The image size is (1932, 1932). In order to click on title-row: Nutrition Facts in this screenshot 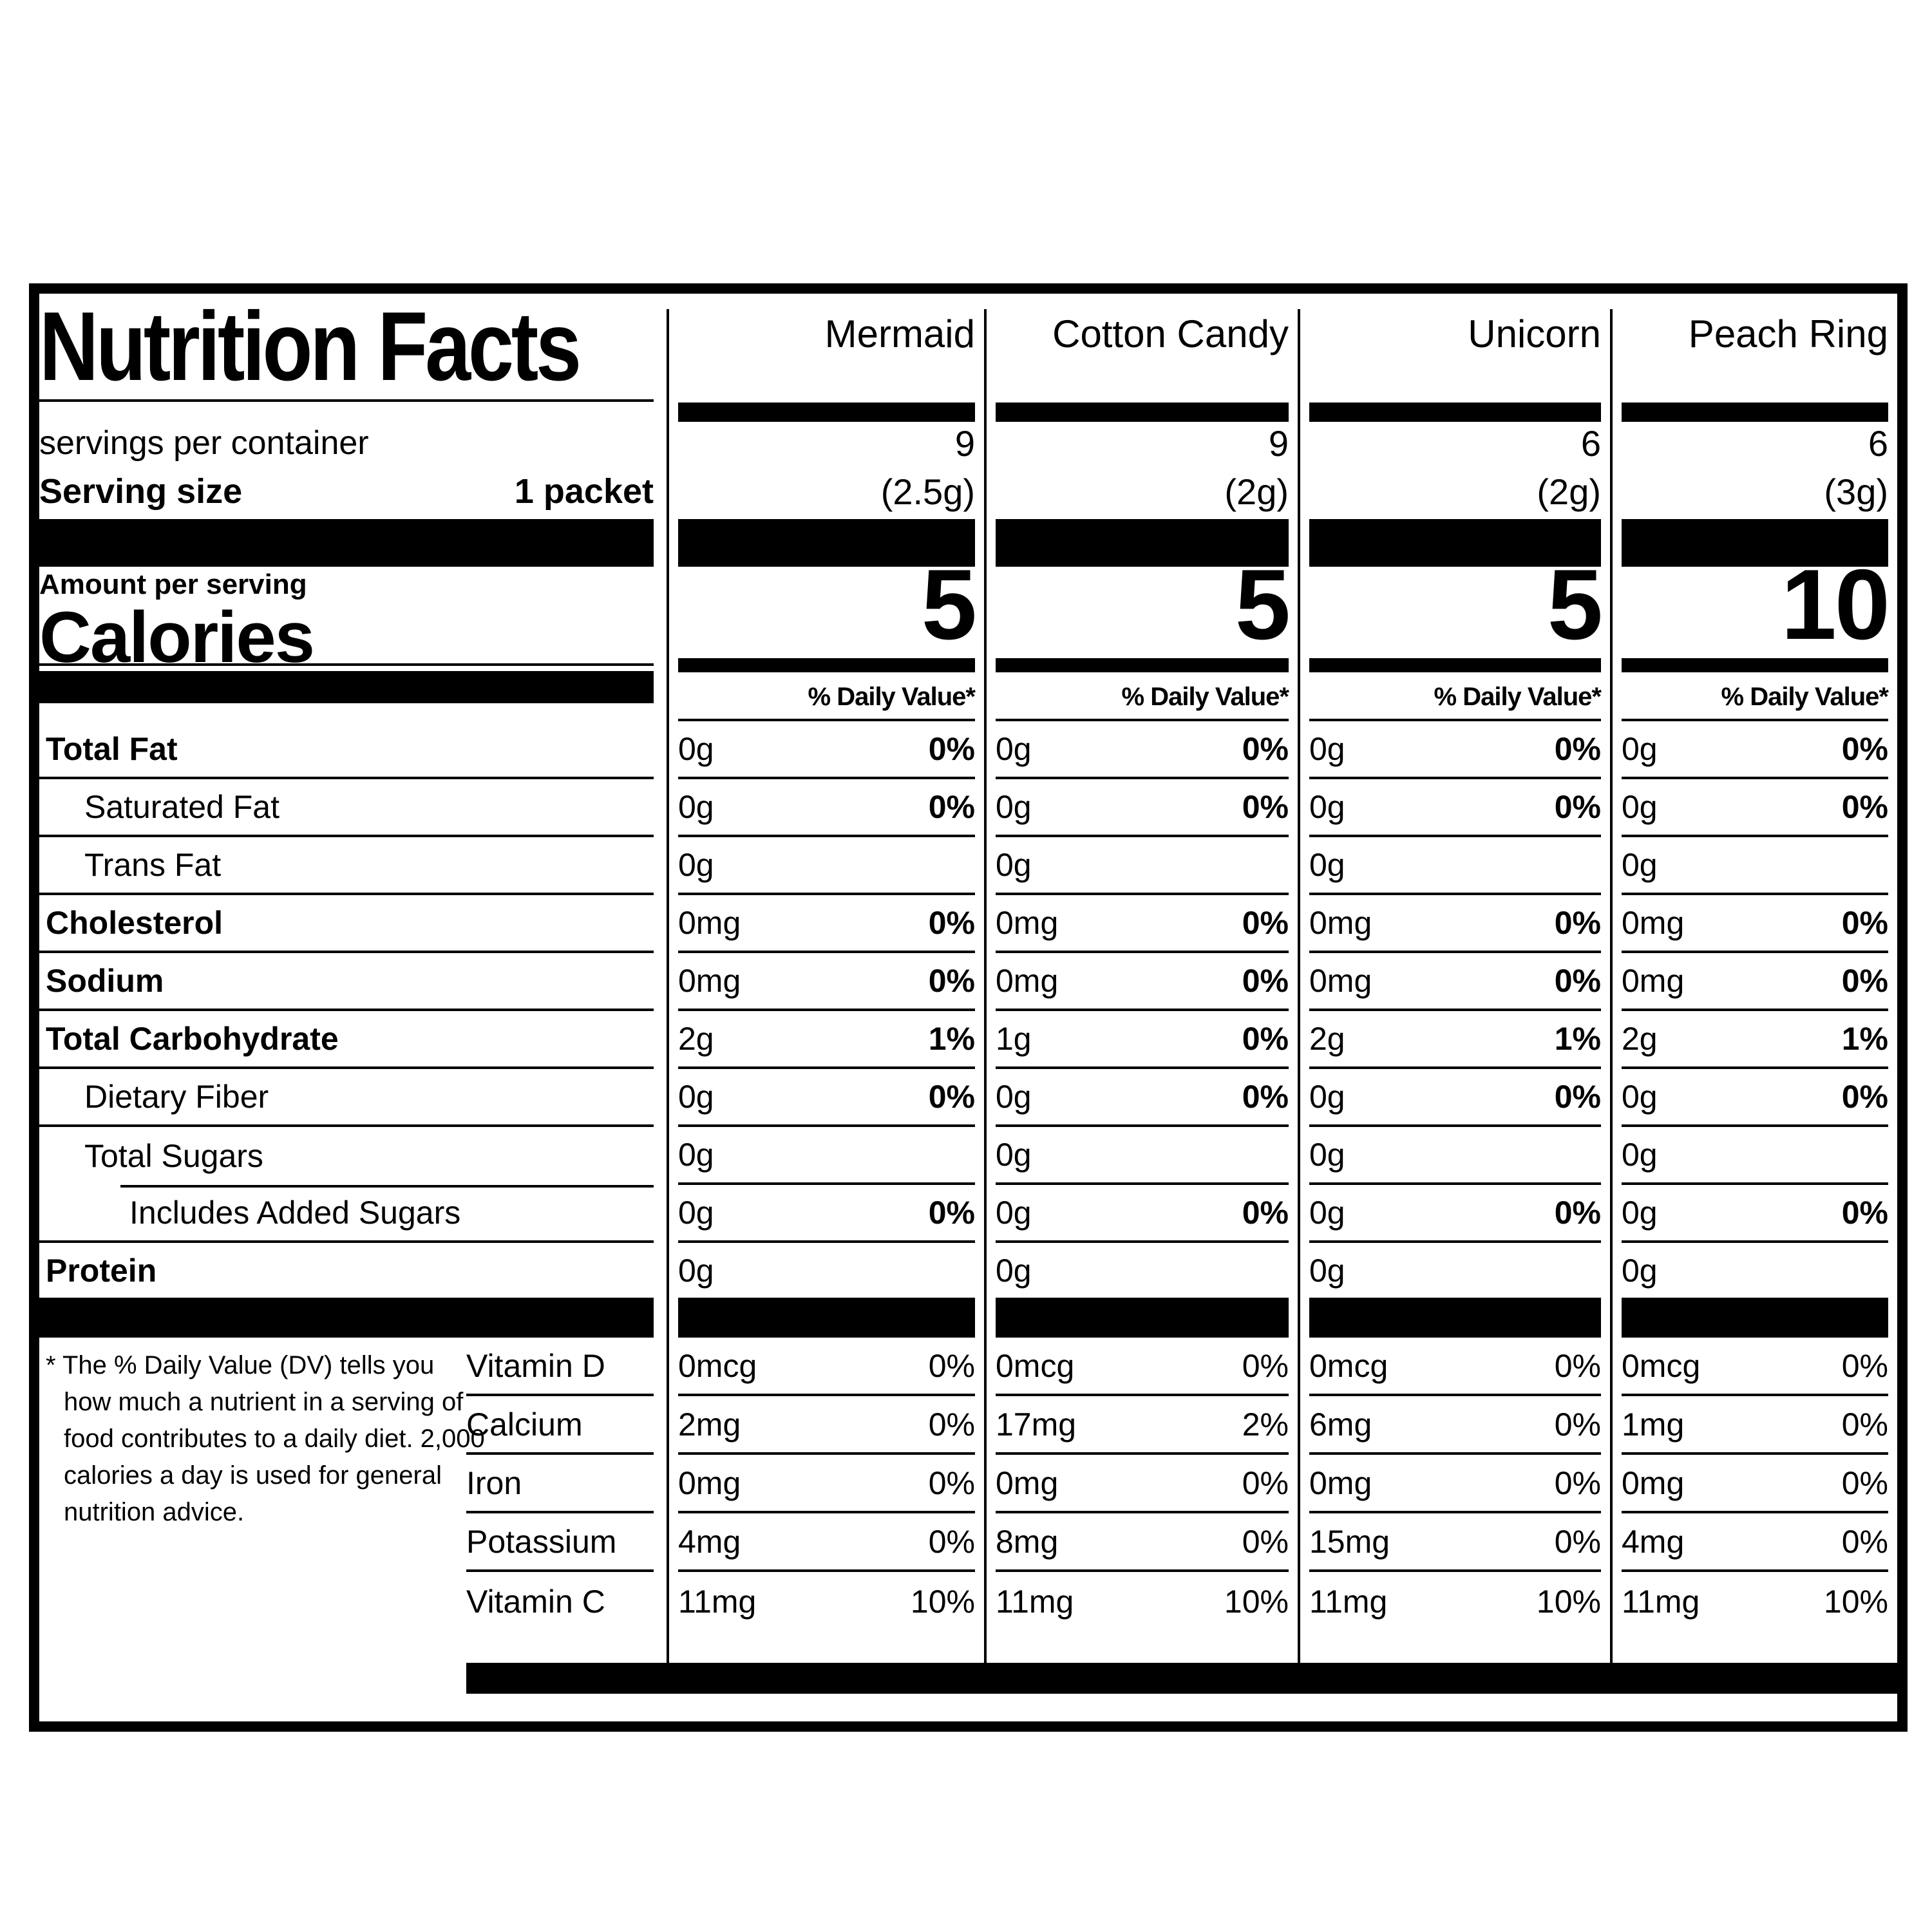, I will do `click(347, 347)`.